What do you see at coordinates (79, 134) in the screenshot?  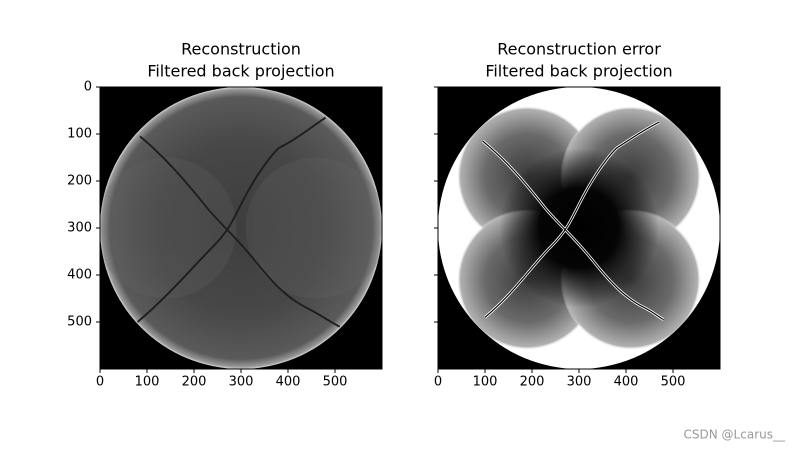 I see `y-tick-label: 100` at bounding box center [79, 134].